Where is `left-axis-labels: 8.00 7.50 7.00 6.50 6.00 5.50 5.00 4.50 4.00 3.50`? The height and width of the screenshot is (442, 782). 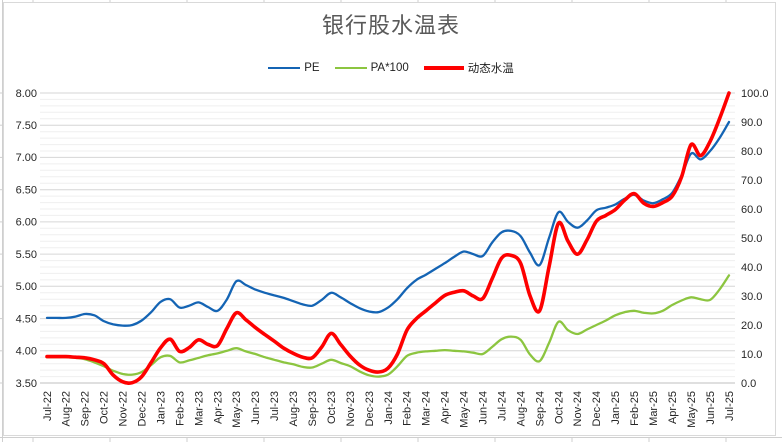 left-axis-labels: 8.00 7.50 7.00 6.50 6.00 5.50 5.00 4.50 4.00 3.50 is located at coordinates (26, 239).